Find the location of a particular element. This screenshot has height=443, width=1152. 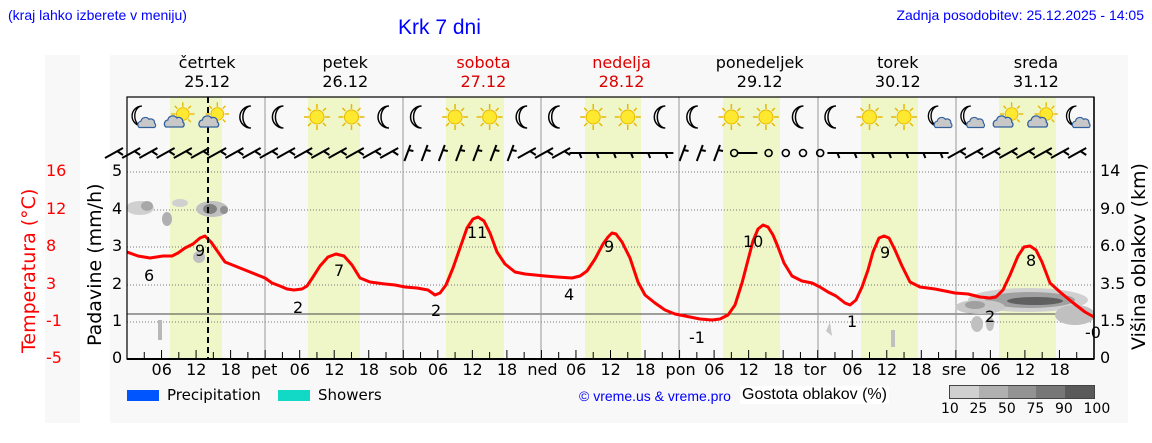

svg-text: 10 is located at coordinates (753, 241).